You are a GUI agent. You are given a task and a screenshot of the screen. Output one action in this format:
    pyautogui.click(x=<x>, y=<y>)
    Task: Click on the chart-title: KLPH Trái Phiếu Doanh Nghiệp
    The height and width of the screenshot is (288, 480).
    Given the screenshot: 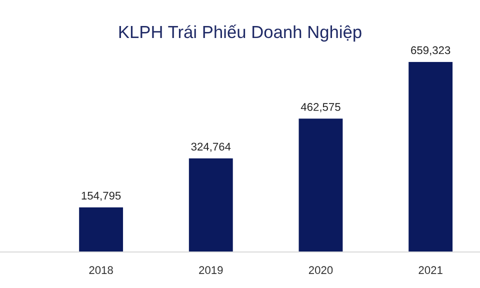 What is the action you would take?
    pyautogui.click(x=240, y=33)
    